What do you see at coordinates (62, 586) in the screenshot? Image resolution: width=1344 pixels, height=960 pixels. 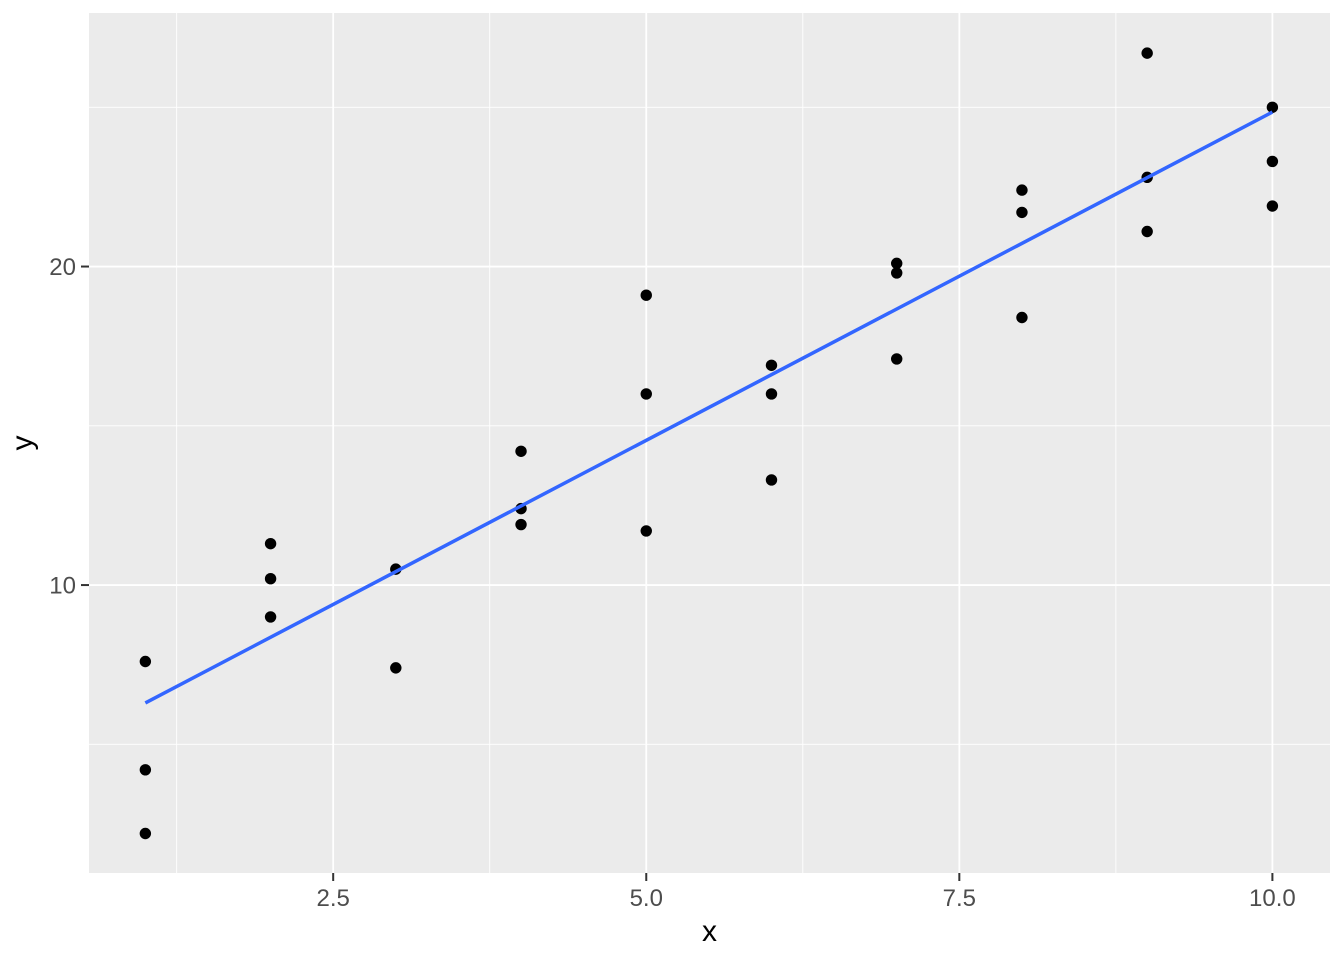 I see `y-tick-label: 10` at bounding box center [62, 586].